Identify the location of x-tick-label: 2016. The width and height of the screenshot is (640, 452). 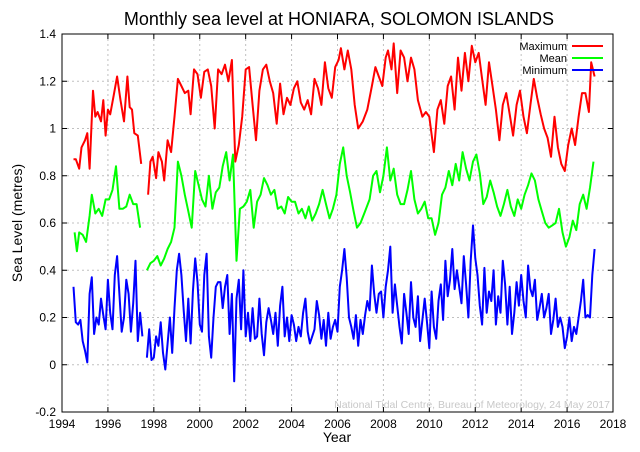
(567, 424).